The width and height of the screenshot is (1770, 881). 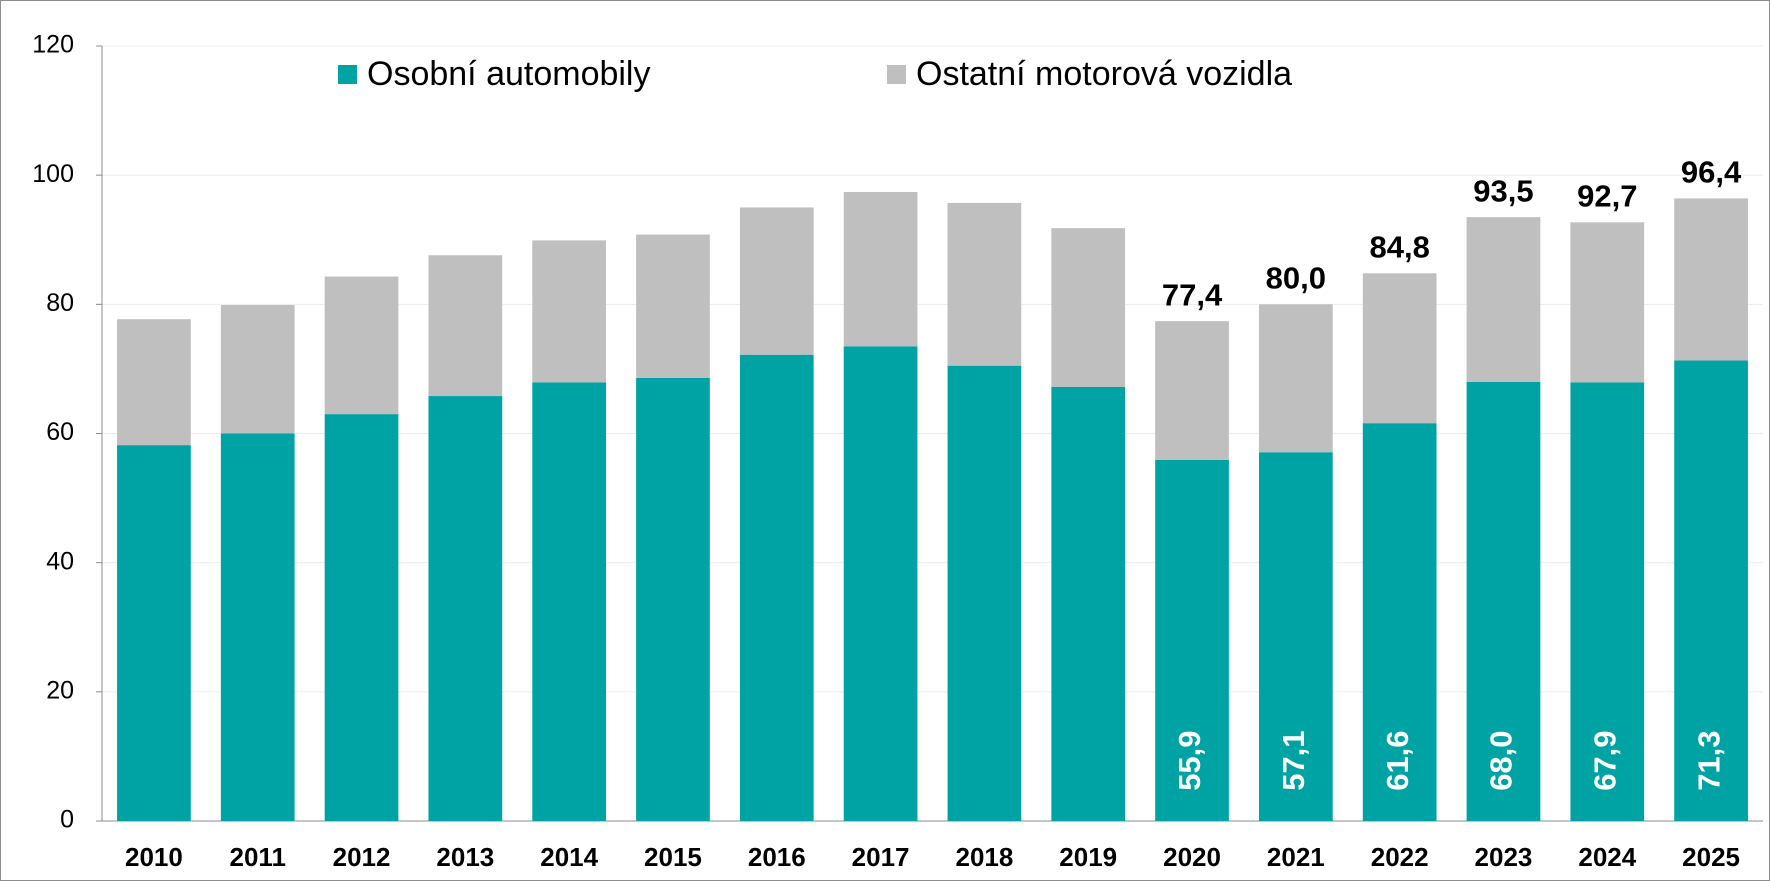 What do you see at coordinates (1192, 857) in the screenshot?
I see `x-tick-label: 2020` at bounding box center [1192, 857].